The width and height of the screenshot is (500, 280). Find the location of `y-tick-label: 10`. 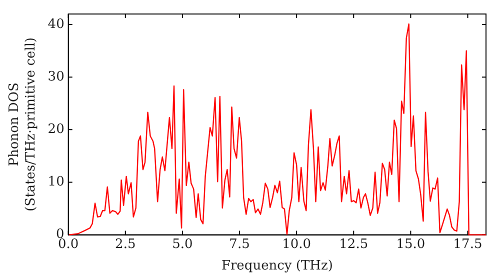

y-tick-label: 10 is located at coordinates (56, 182).